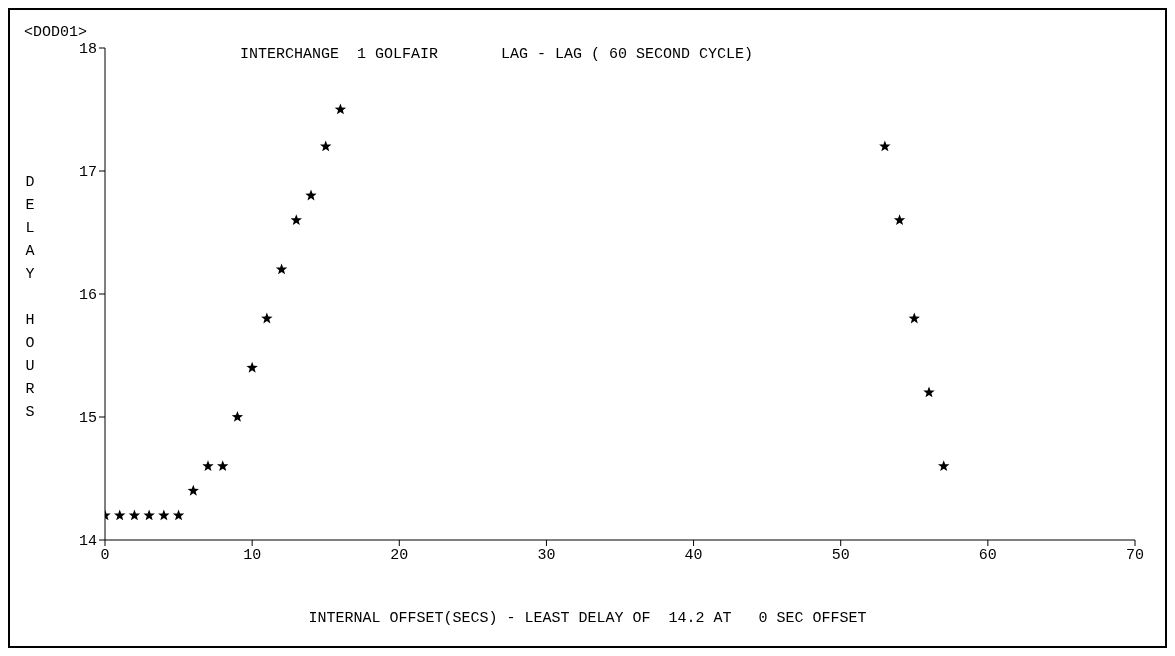 The height and width of the screenshot is (656, 1175). Describe the element at coordinates (1135, 555) in the screenshot. I see `x-tick-label: 70` at that location.